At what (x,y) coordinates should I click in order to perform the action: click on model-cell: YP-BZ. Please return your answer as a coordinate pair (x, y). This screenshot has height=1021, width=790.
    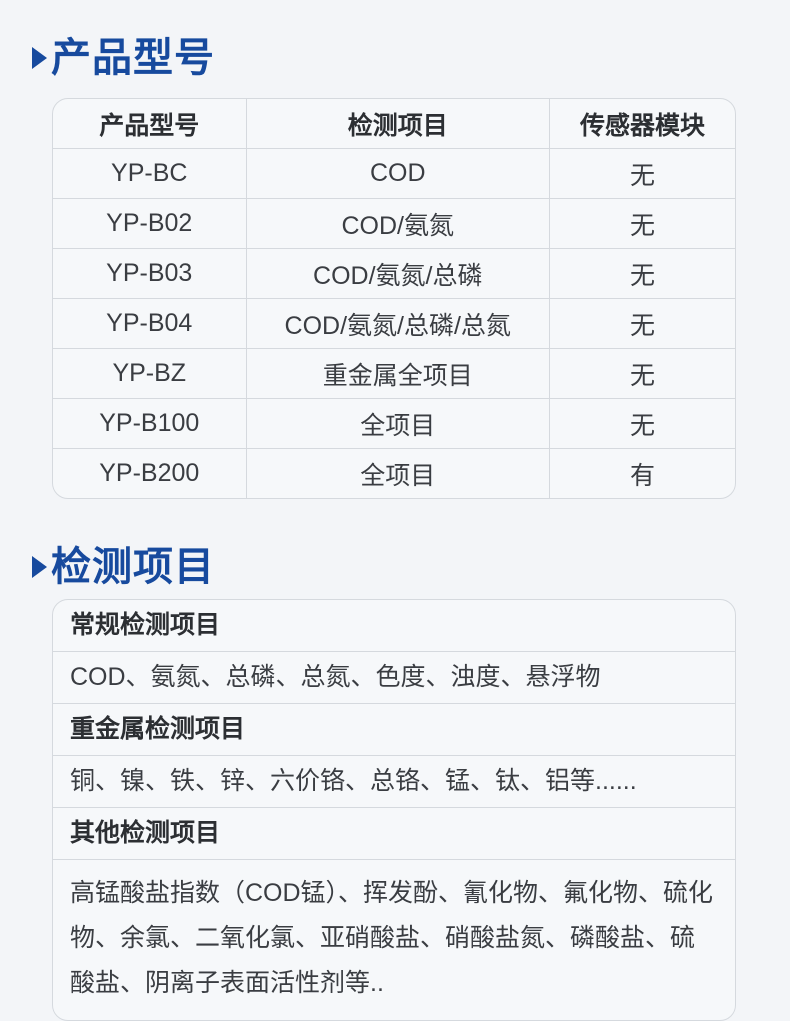
    Looking at the image, I should click on (150, 373).